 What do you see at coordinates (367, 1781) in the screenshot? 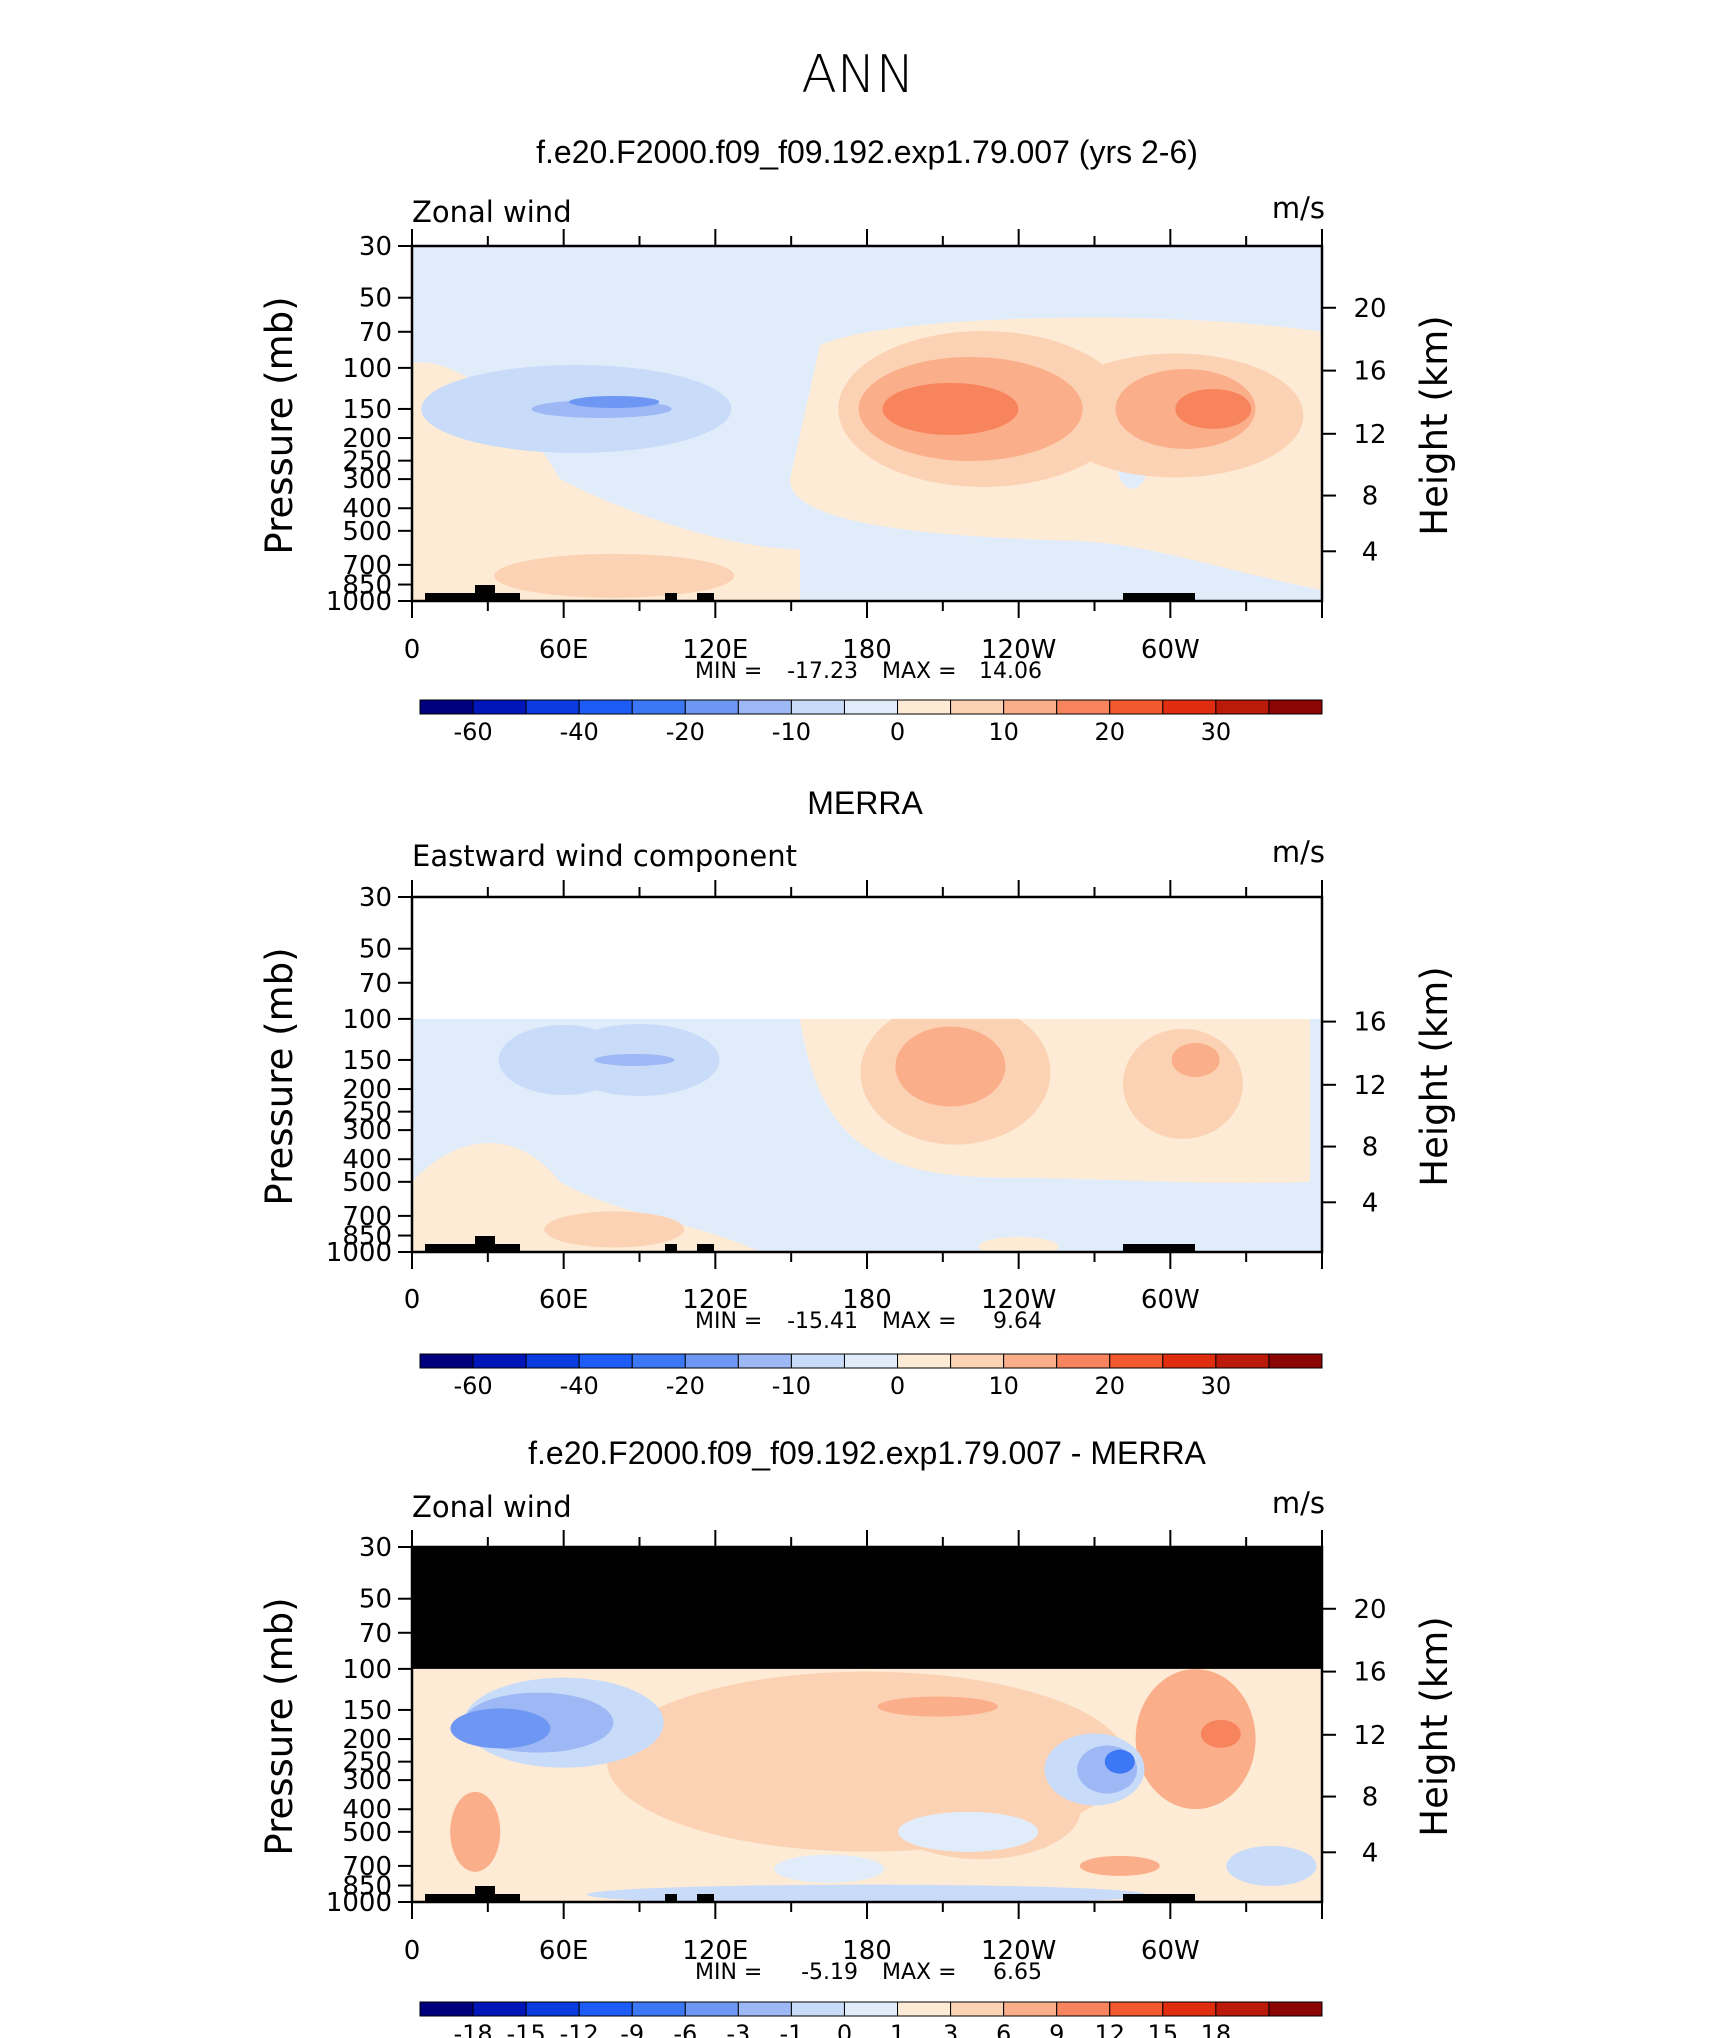
I see `y-tick-label: 300` at bounding box center [367, 1781].